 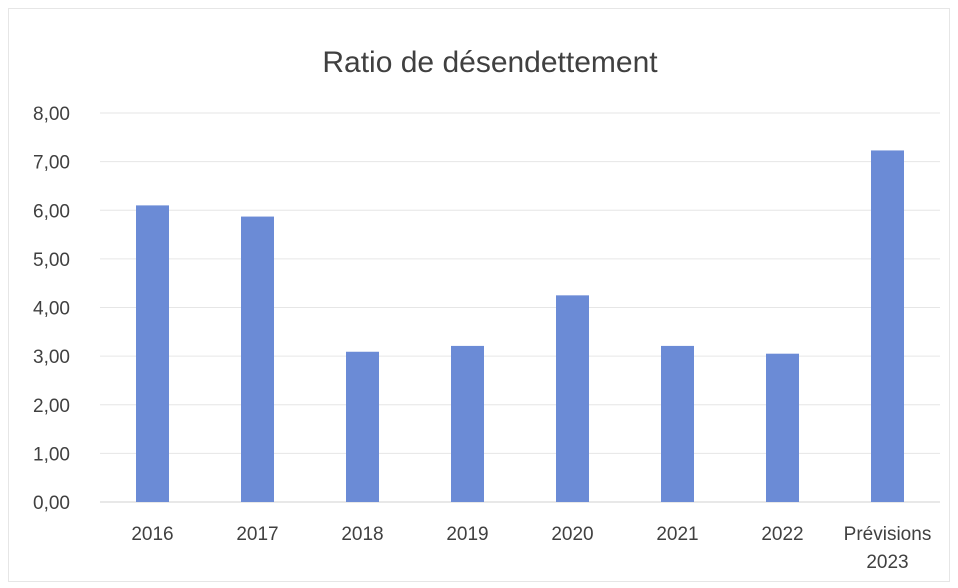 What do you see at coordinates (572, 534) in the screenshot?
I see `x-tick-label: 2020` at bounding box center [572, 534].